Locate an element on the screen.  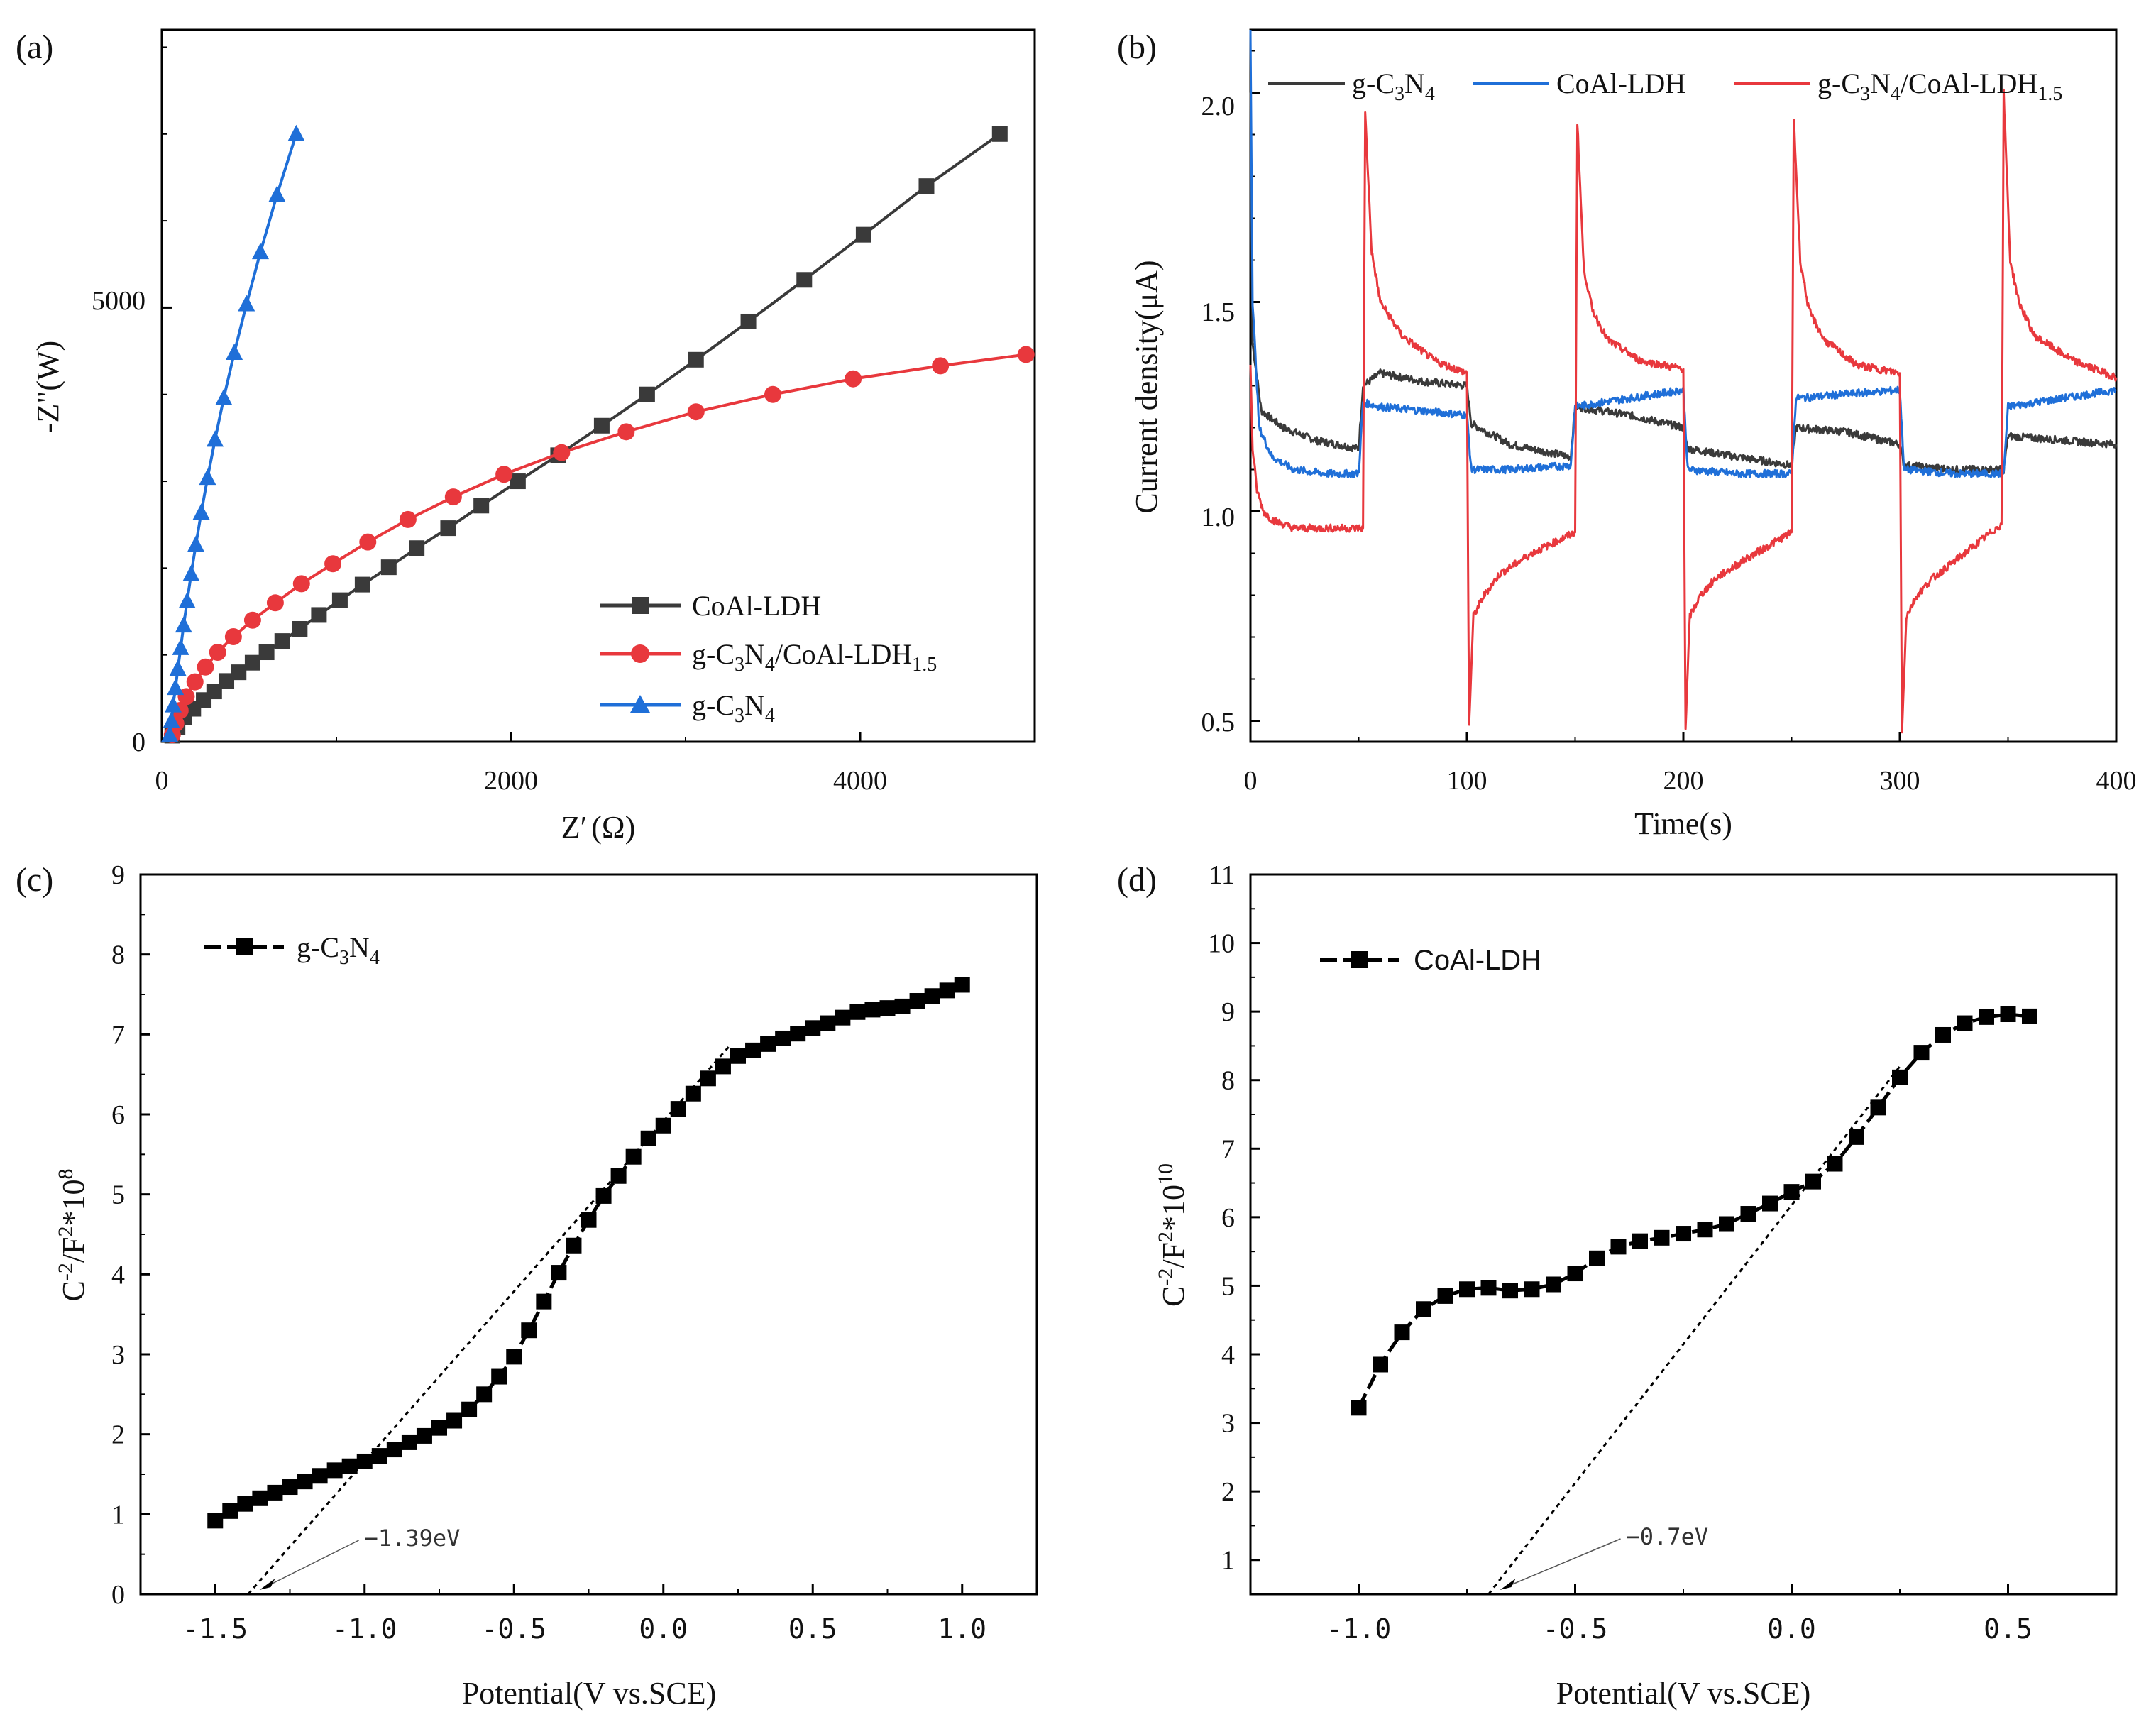
d-ytick-label: 1 is located at coordinates (1228, 1561).